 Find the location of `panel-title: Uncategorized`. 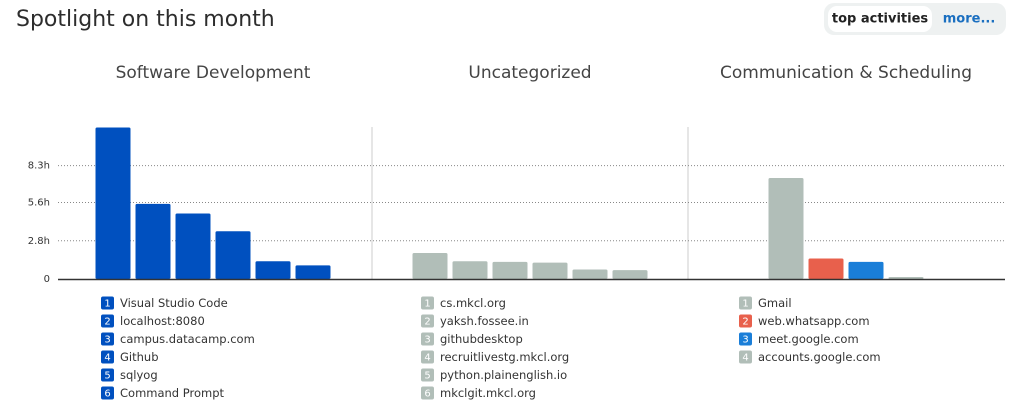

panel-title: Uncategorized is located at coordinates (529, 73).